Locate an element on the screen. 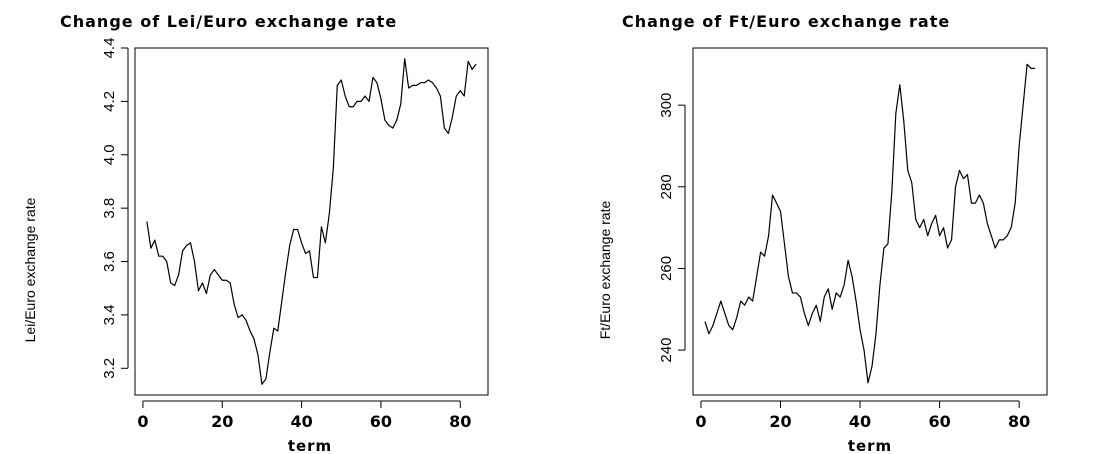 This screenshot has height=454, width=1120. y-tick-label: 3.8 is located at coordinates (109, 208).